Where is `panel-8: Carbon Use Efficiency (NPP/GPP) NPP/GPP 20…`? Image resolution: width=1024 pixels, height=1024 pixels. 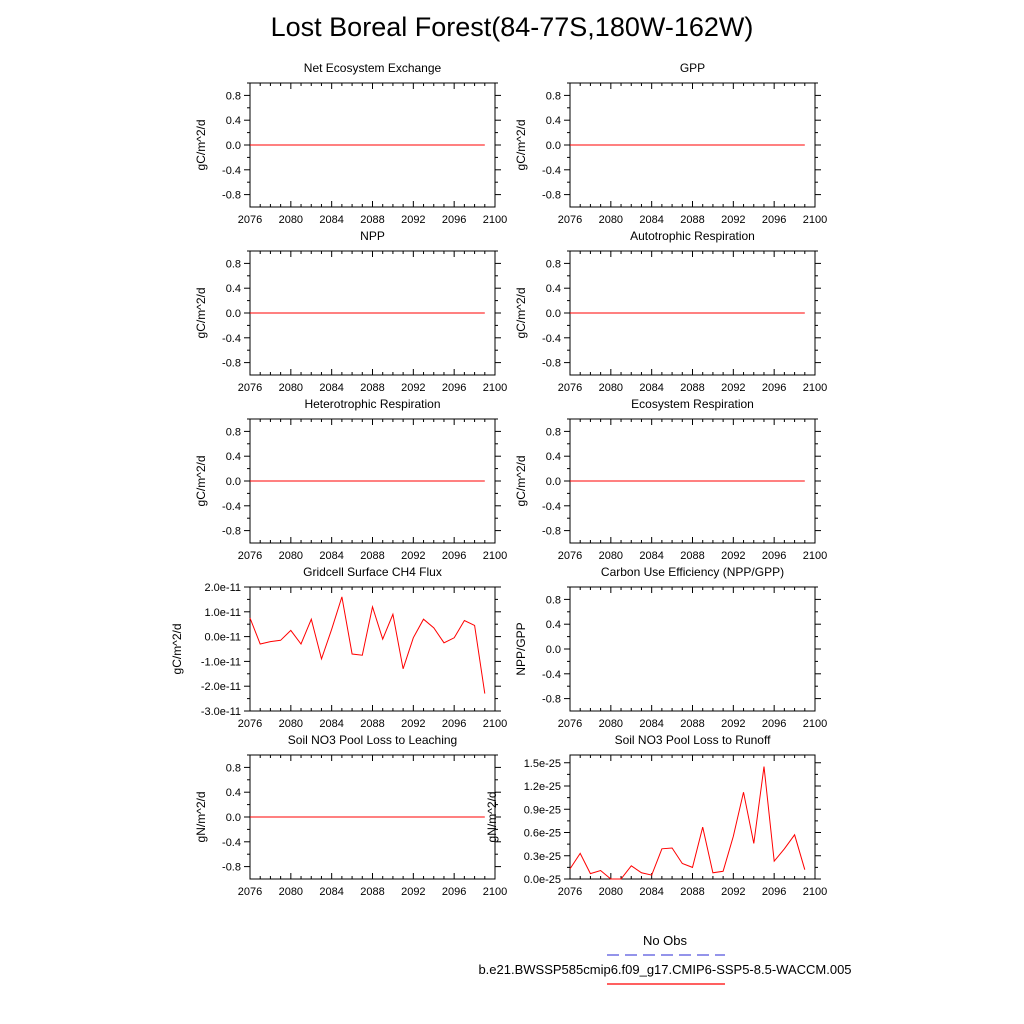 panel-8: Carbon Use Efficiency (NPP/GPP) NPP/GPP 20… is located at coordinates (670, 647).